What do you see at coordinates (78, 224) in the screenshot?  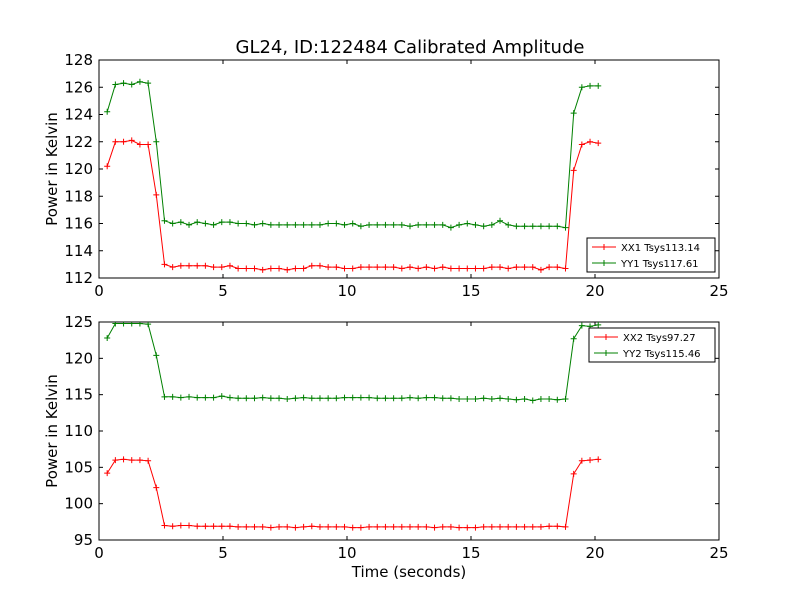 I see `y-tick-label: 116` at bounding box center [78, 224].